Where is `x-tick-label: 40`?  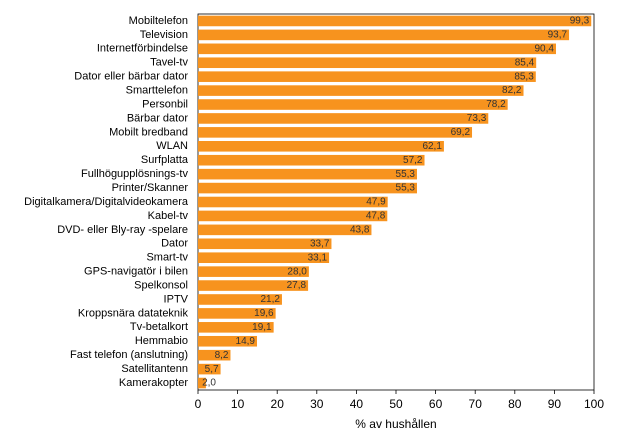 x-tick-label: 40 is located at coordinates (357, 404).